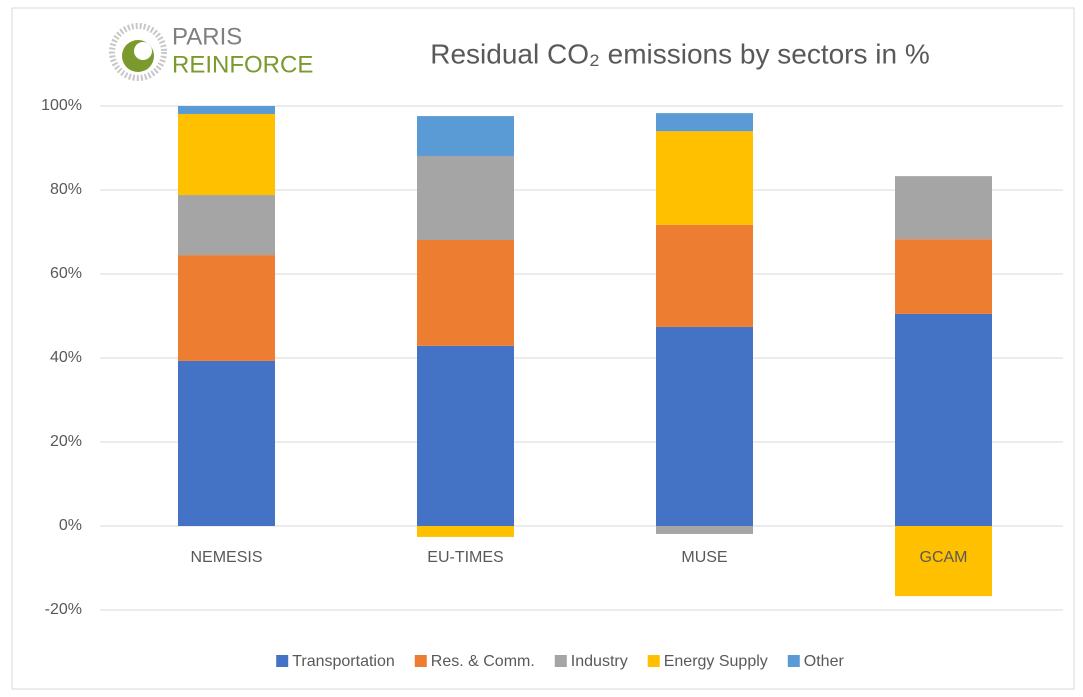  What do you see at coordinates (343, 661) in the screenshot?
I see `legend-label: Transportation` at bounding box center [343, 661].